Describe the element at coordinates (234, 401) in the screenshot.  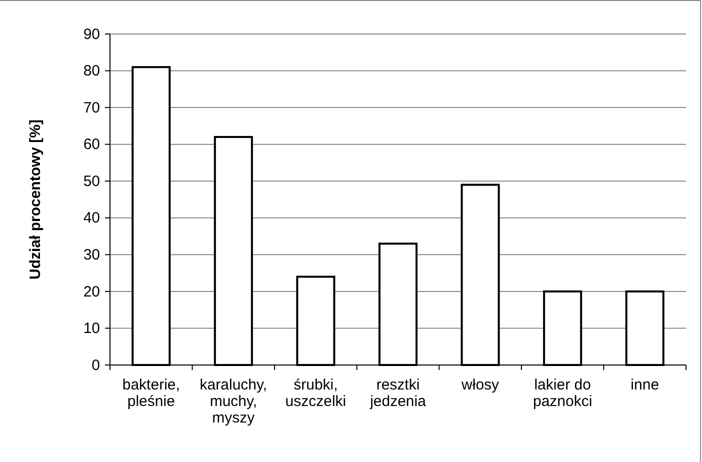
I see `x-tick-label: karaluchy, muchy, myszy` at that location.